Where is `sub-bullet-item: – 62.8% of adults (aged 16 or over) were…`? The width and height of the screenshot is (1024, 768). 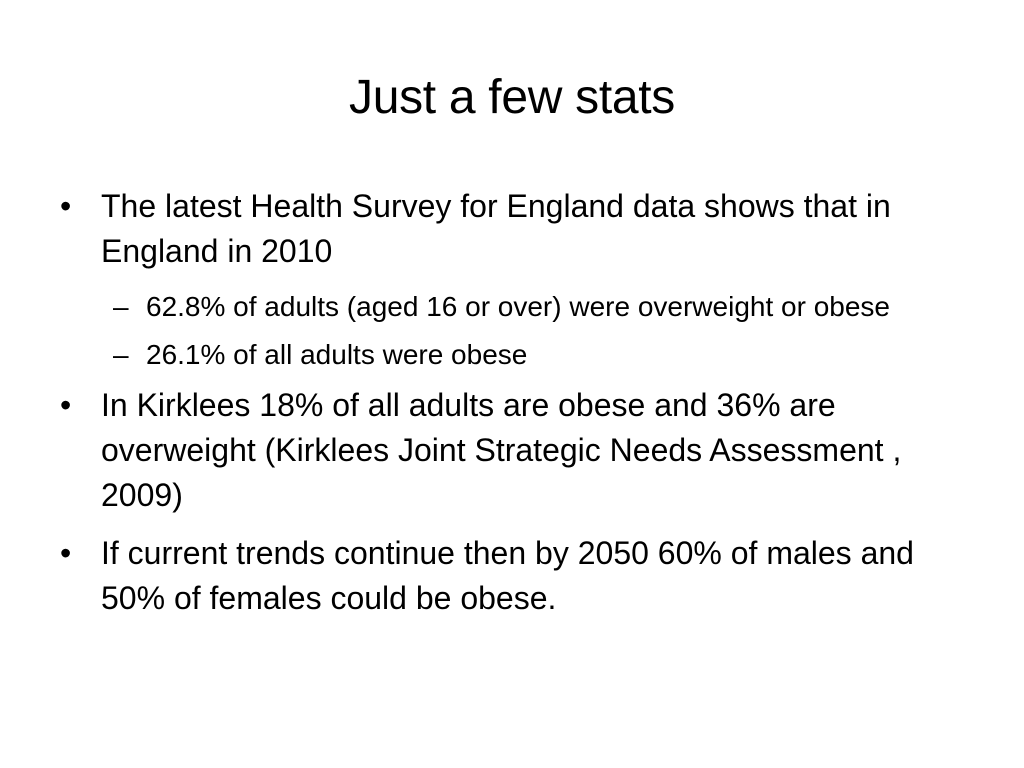
sub-bullet-item: – 62.8% of adults (aged 16 or over) were… is located at coordinates (503, 307).